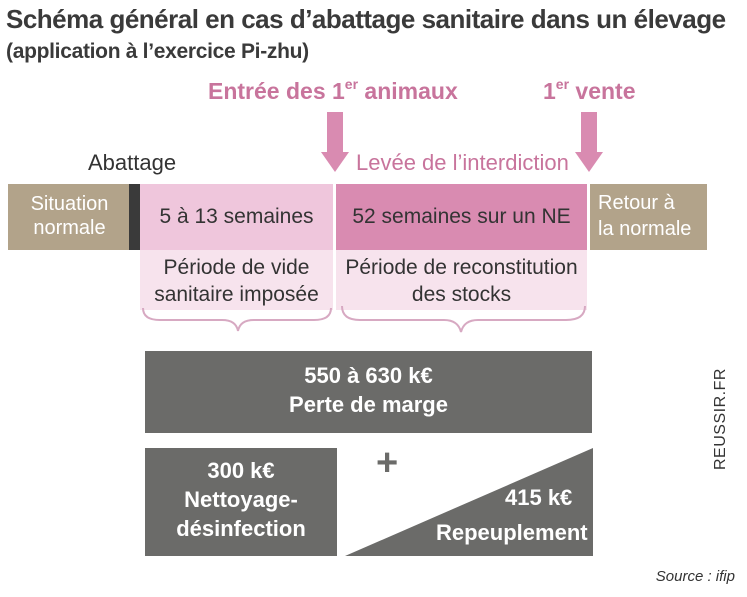 The image size is (747, 597). I want to click on nettoyage-box: 300 k€ Nettoyage- désinfection, so click(241, 502).